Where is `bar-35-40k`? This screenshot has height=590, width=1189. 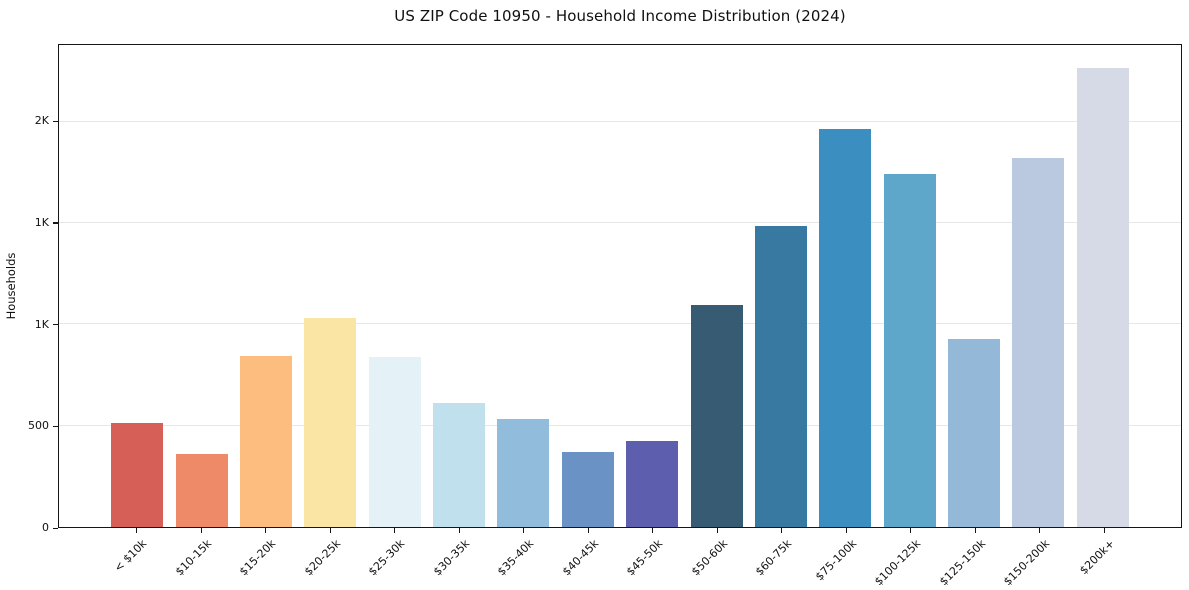 bar-35-40k is located at coordinates (523, 472).